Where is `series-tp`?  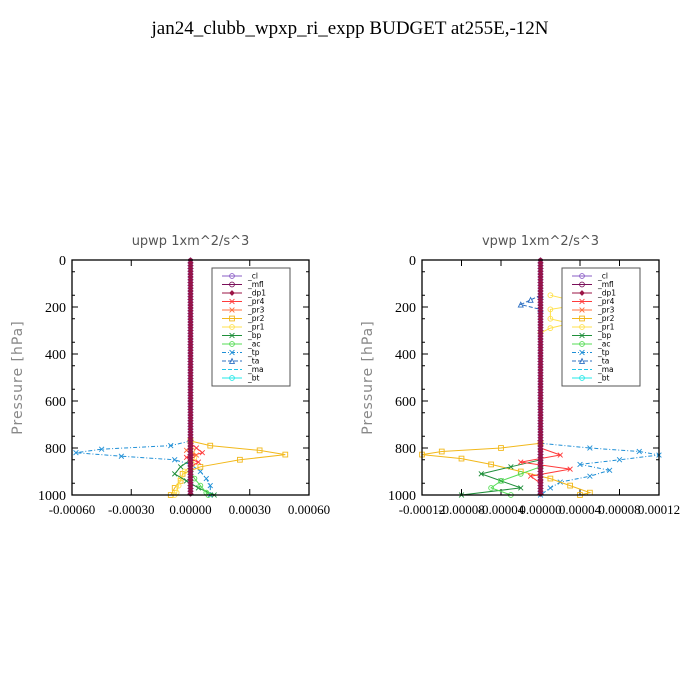
series-tp is located at coordinates (599, 469).